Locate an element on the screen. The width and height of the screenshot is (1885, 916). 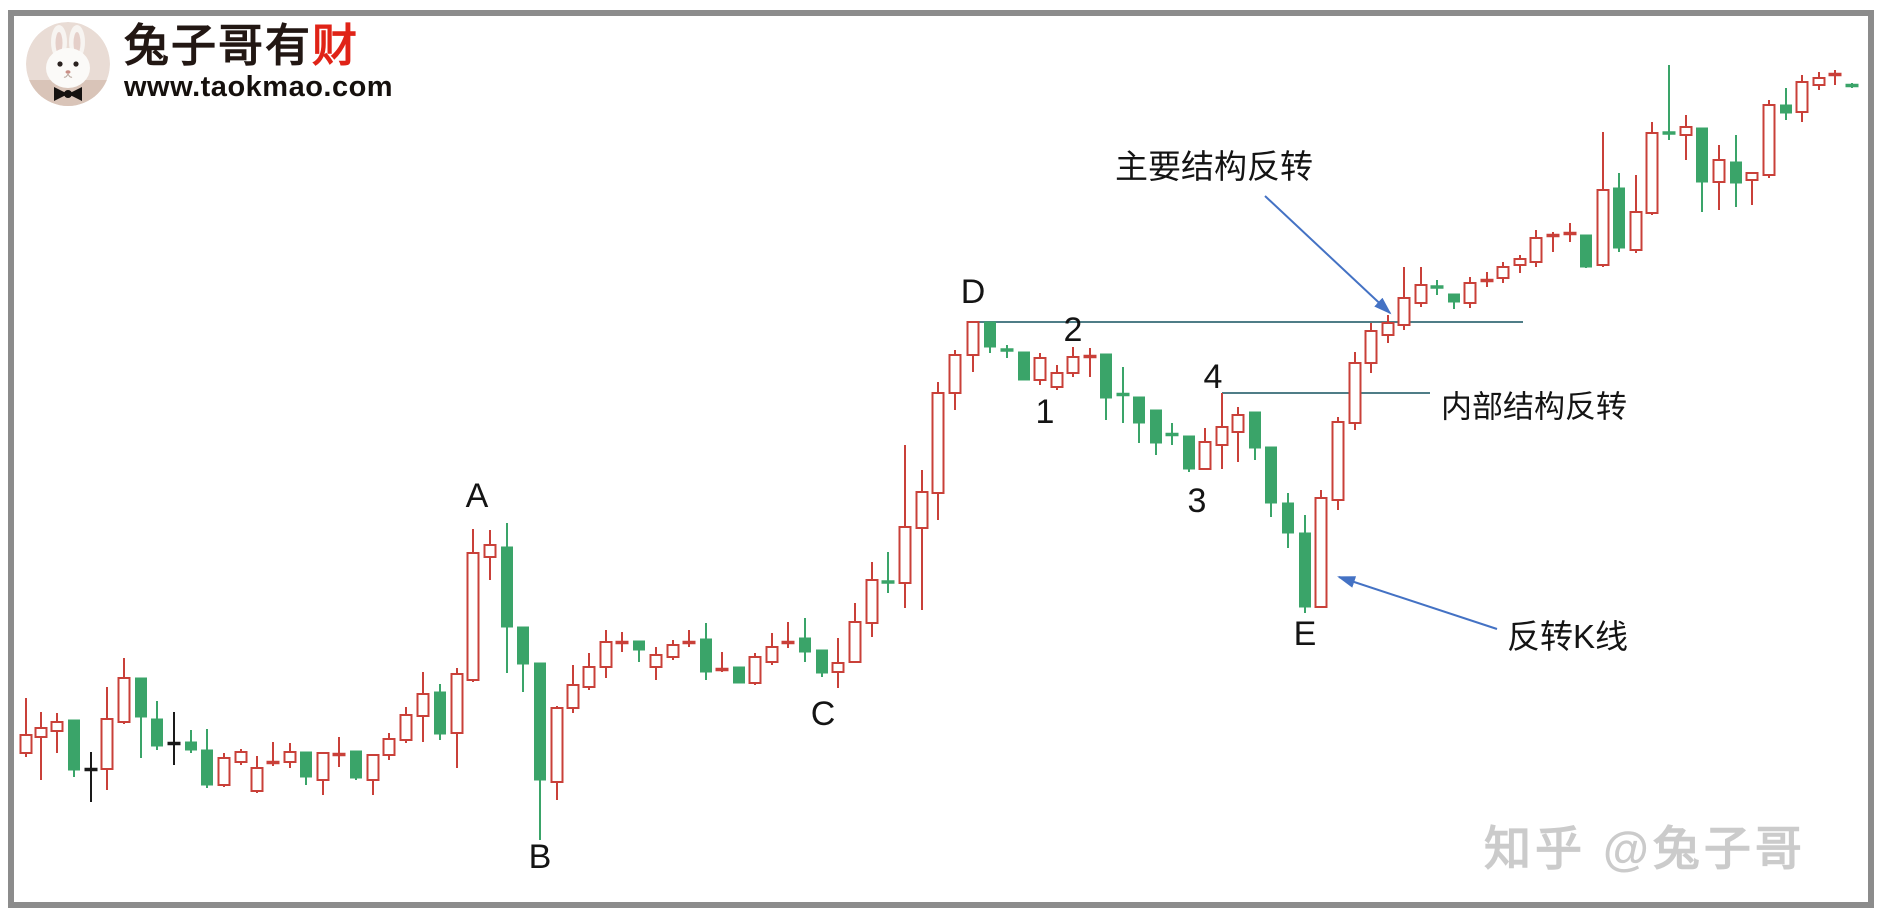
reversal-kline-arrow is located at coordinates (1417, 603).